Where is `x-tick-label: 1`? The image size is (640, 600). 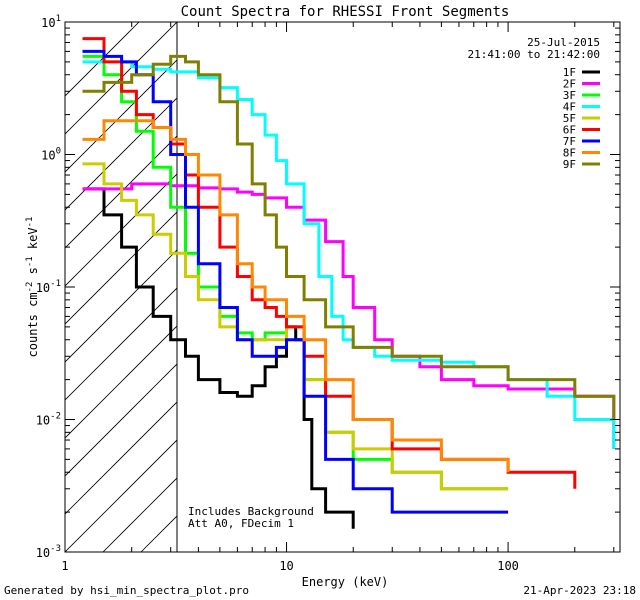
x-tick-label: 1 is located at coordinates (64, 566).